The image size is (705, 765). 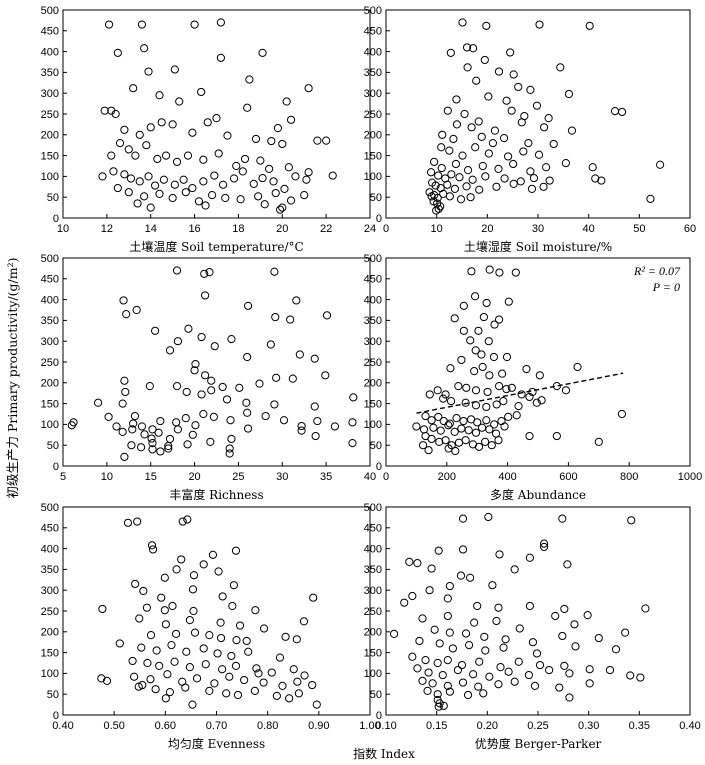 I want to click on y-tick-label: 350, so click(x=373, y=321).